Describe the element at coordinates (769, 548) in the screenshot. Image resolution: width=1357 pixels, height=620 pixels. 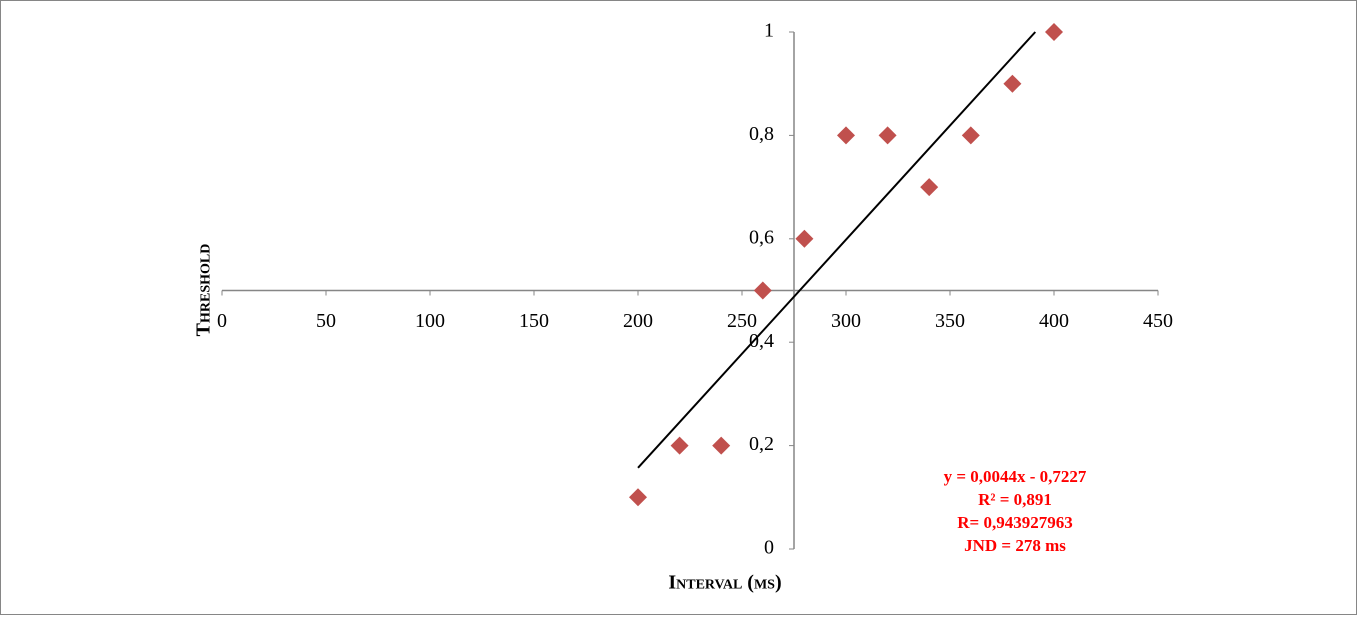
I see `y-tick-label: 0` at that location.